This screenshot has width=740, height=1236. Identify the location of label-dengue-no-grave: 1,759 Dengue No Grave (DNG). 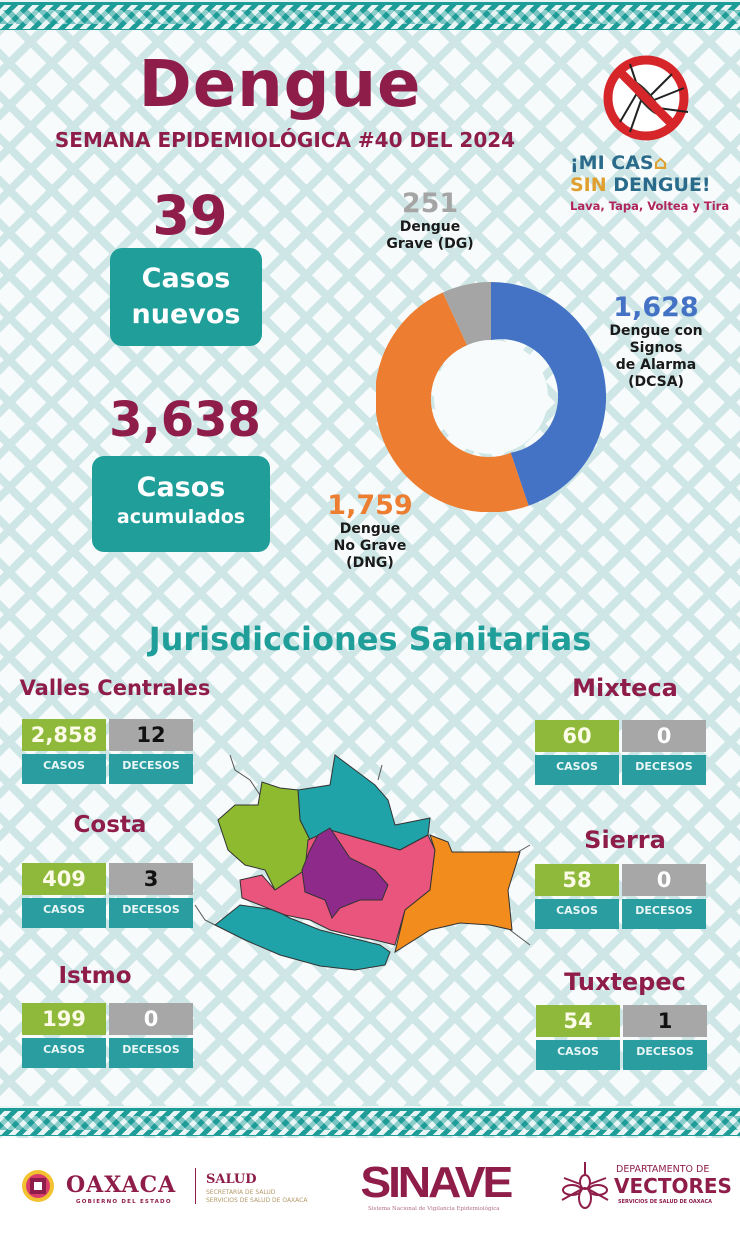
(370, 531).